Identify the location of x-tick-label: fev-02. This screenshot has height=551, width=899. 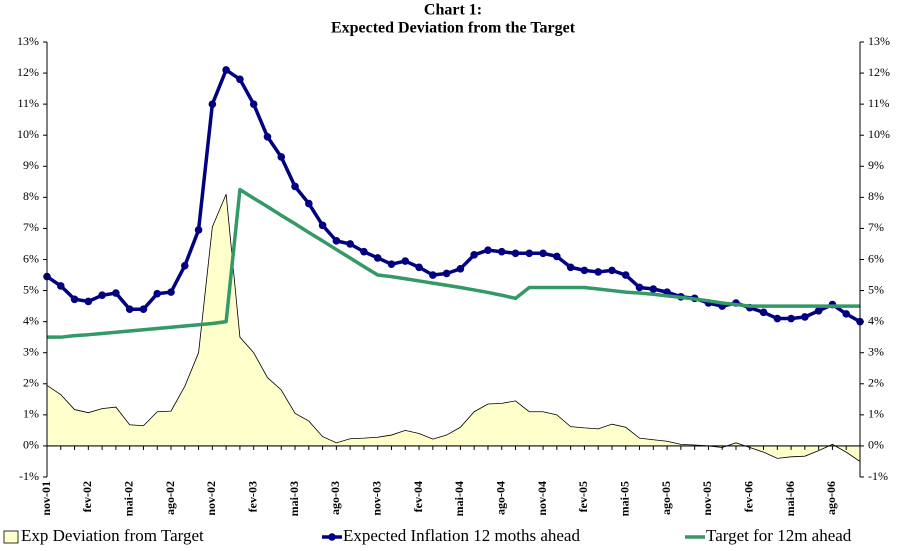
(87, 496).